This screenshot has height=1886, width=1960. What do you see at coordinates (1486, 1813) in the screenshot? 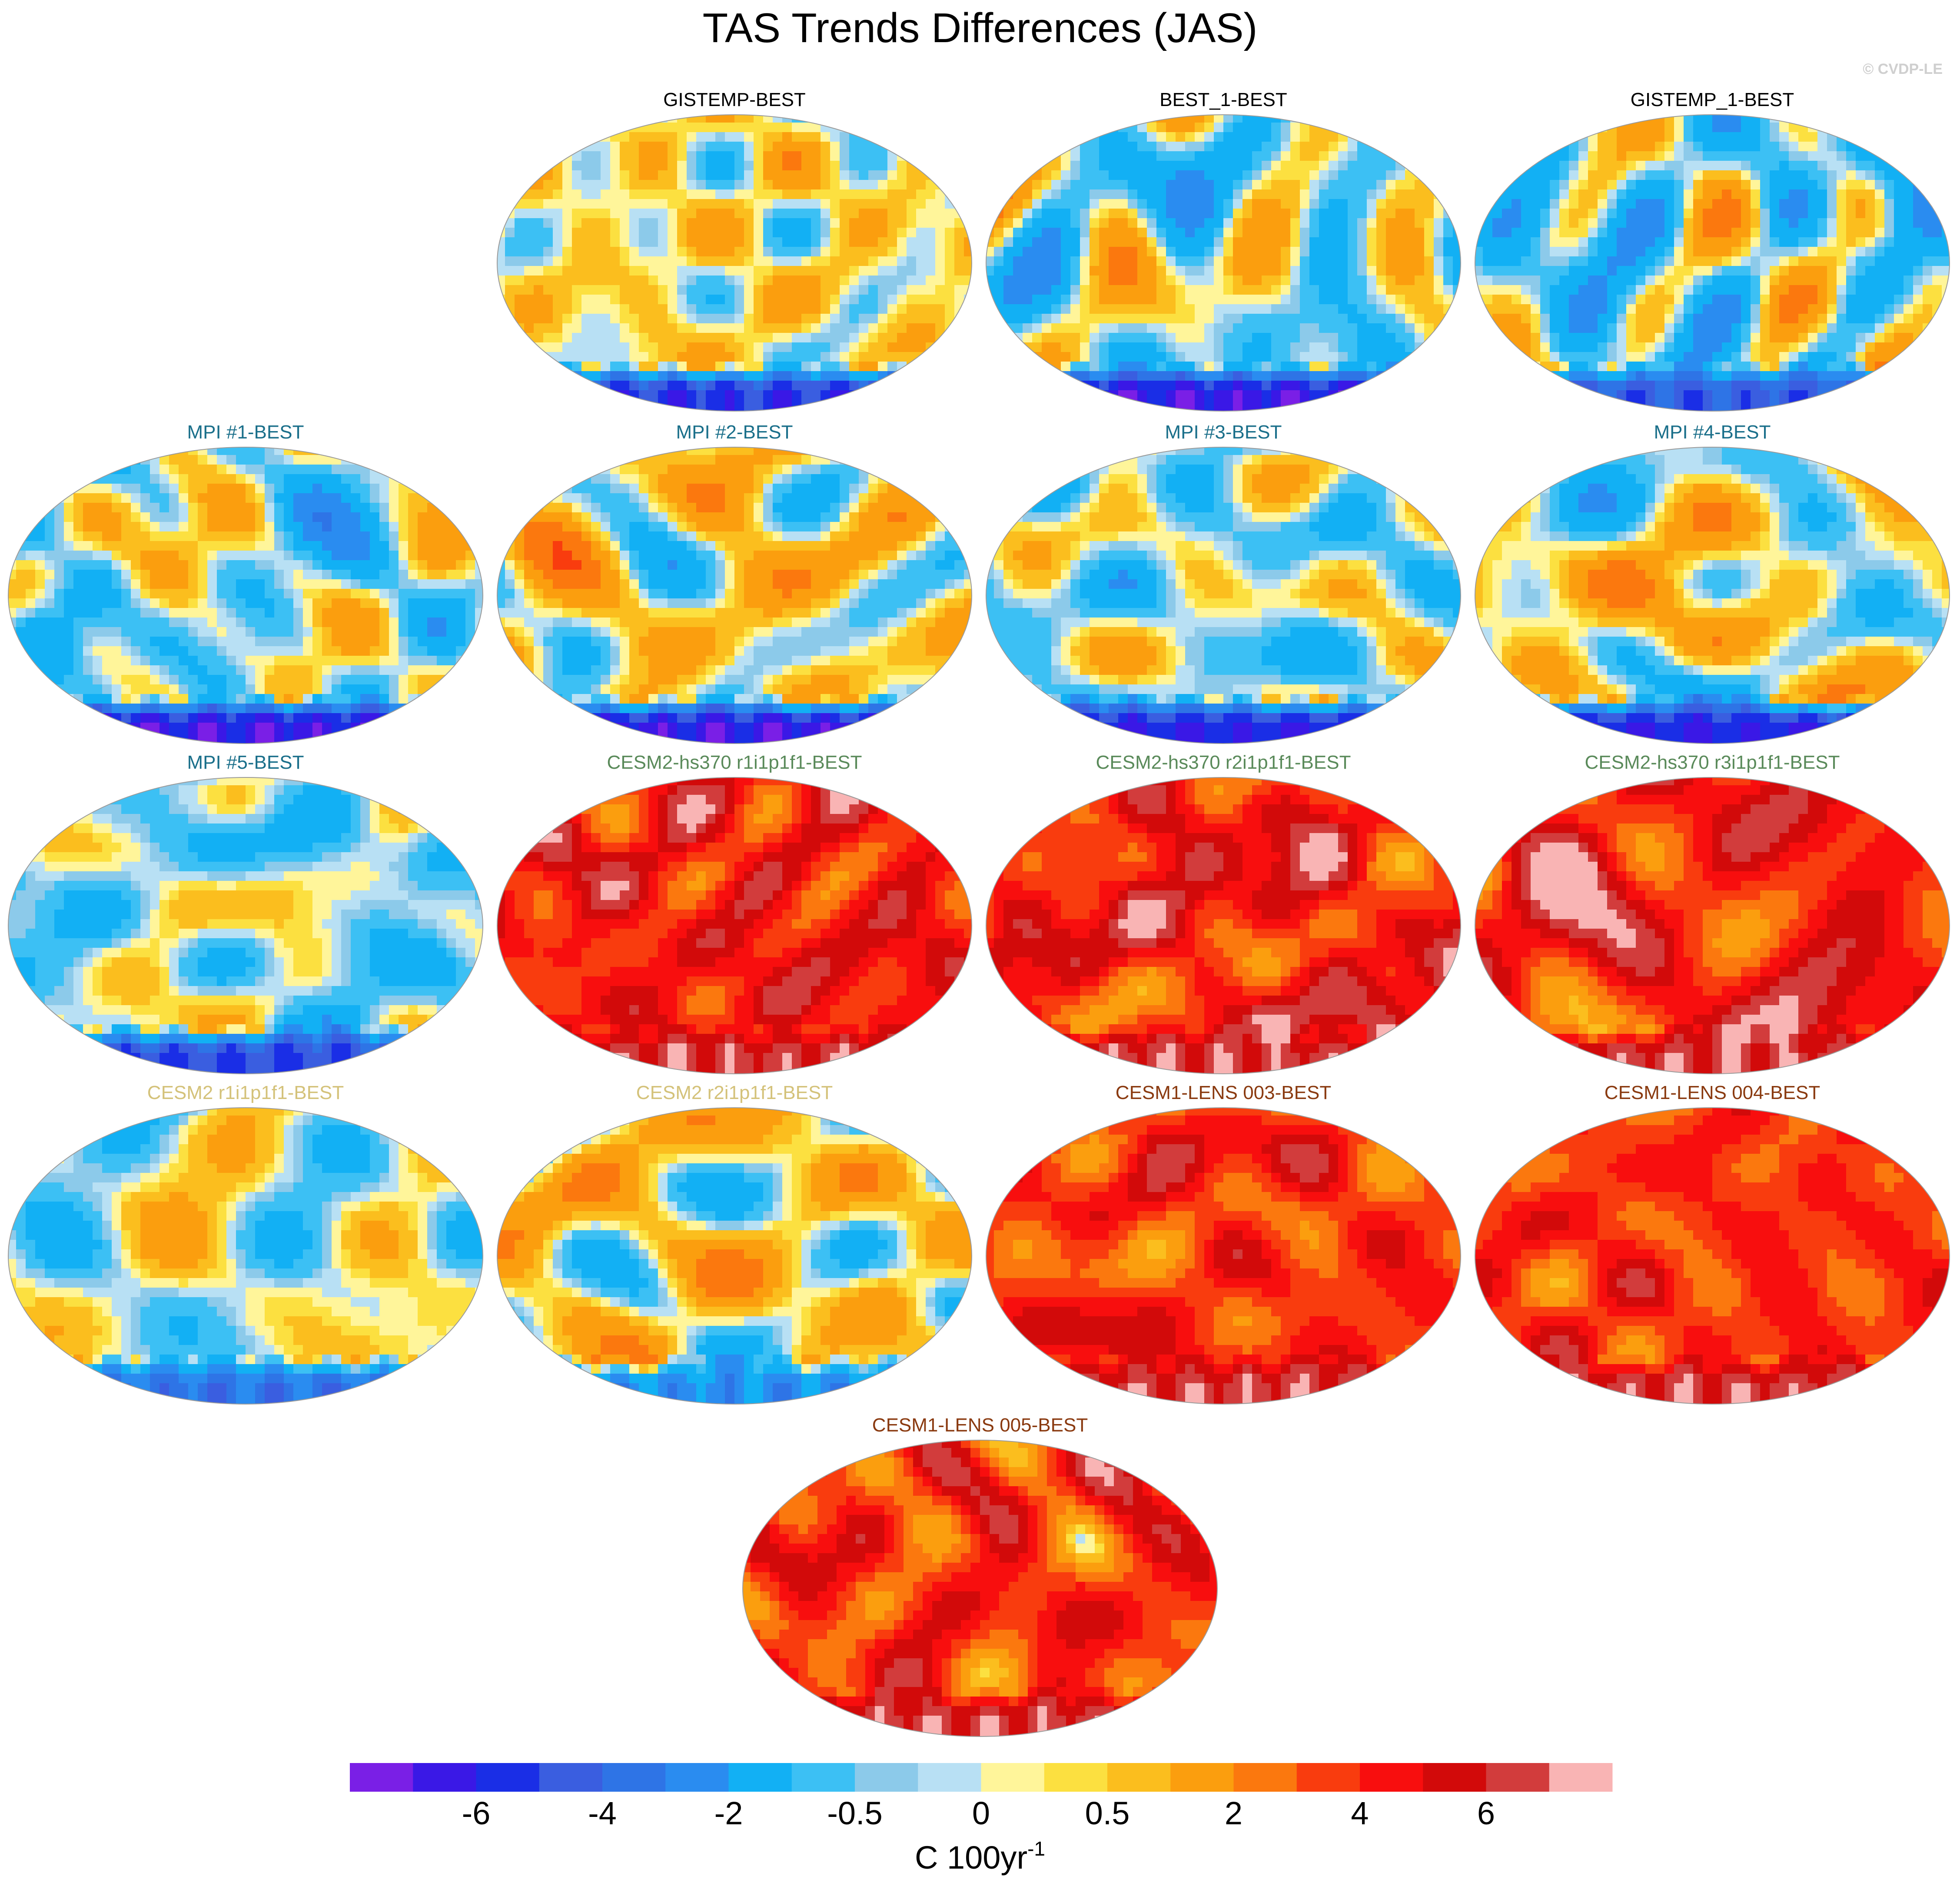
I see `colorbar-tick-label: 6` at bounding box center [1486, 1813].